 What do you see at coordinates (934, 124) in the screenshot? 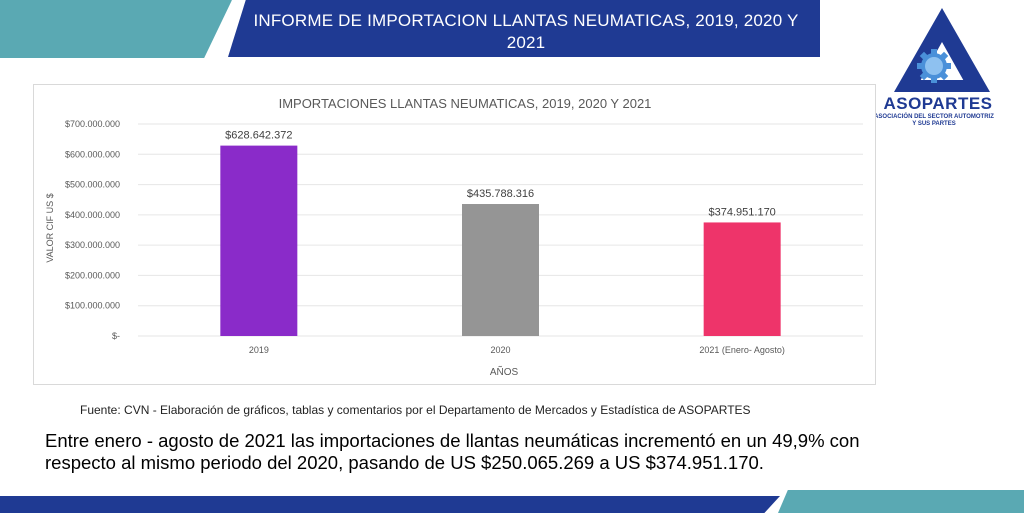
I see `logo-subtitle-line2: Y SUS PARTES` at bounding box center [934, 124].